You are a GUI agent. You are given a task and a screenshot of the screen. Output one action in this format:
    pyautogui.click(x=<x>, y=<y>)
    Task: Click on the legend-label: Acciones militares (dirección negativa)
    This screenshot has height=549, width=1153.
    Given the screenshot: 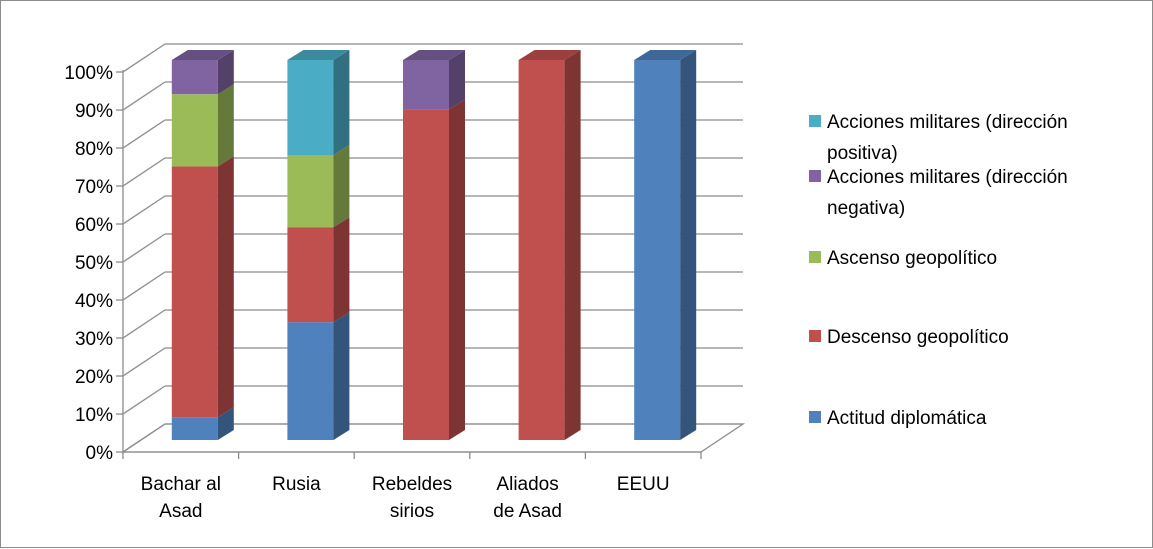 What is the action you would take?
    pyautogui.click(x=947, y=193)
    